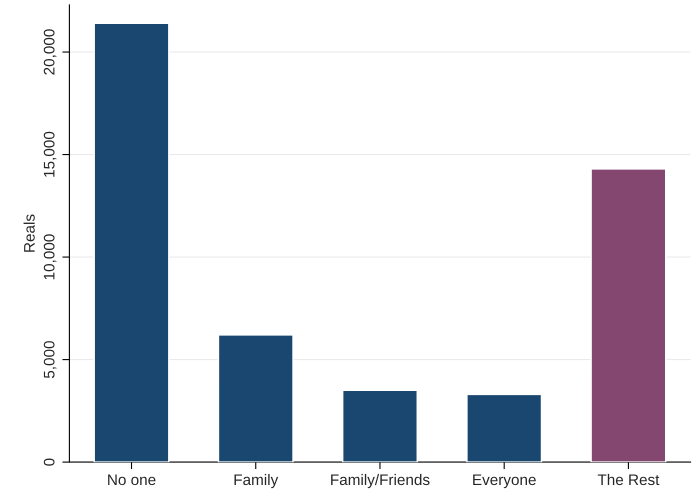  I want to click on y-tick-label: 0, so click(49, 462).